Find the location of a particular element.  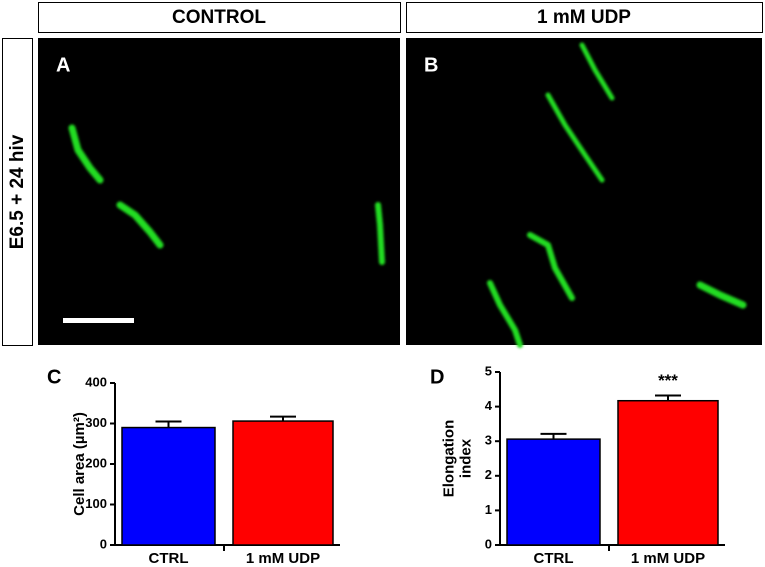

row-label-box is located at coordinates (17, 192).